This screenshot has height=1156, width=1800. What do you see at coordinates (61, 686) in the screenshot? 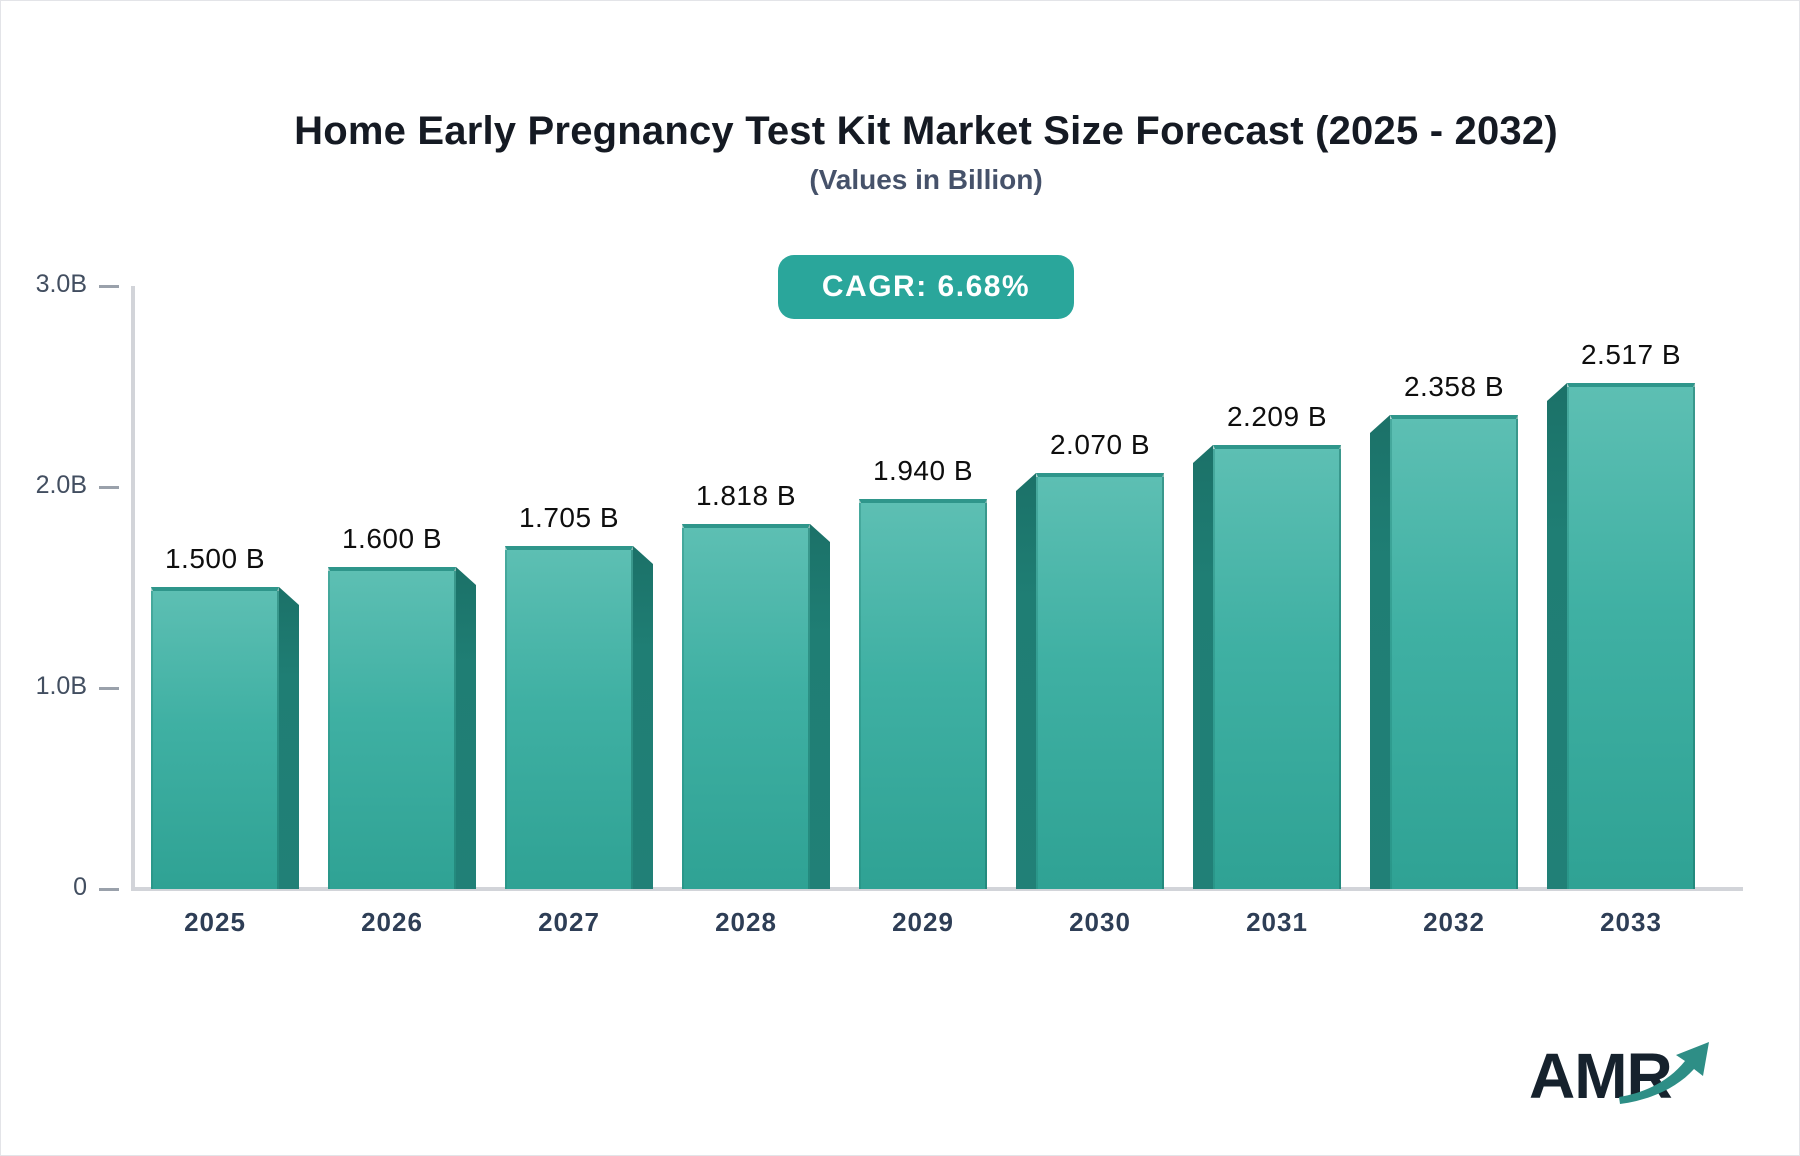
I see `y-axis-label: 1.0B` at bounding box center [61, 686].